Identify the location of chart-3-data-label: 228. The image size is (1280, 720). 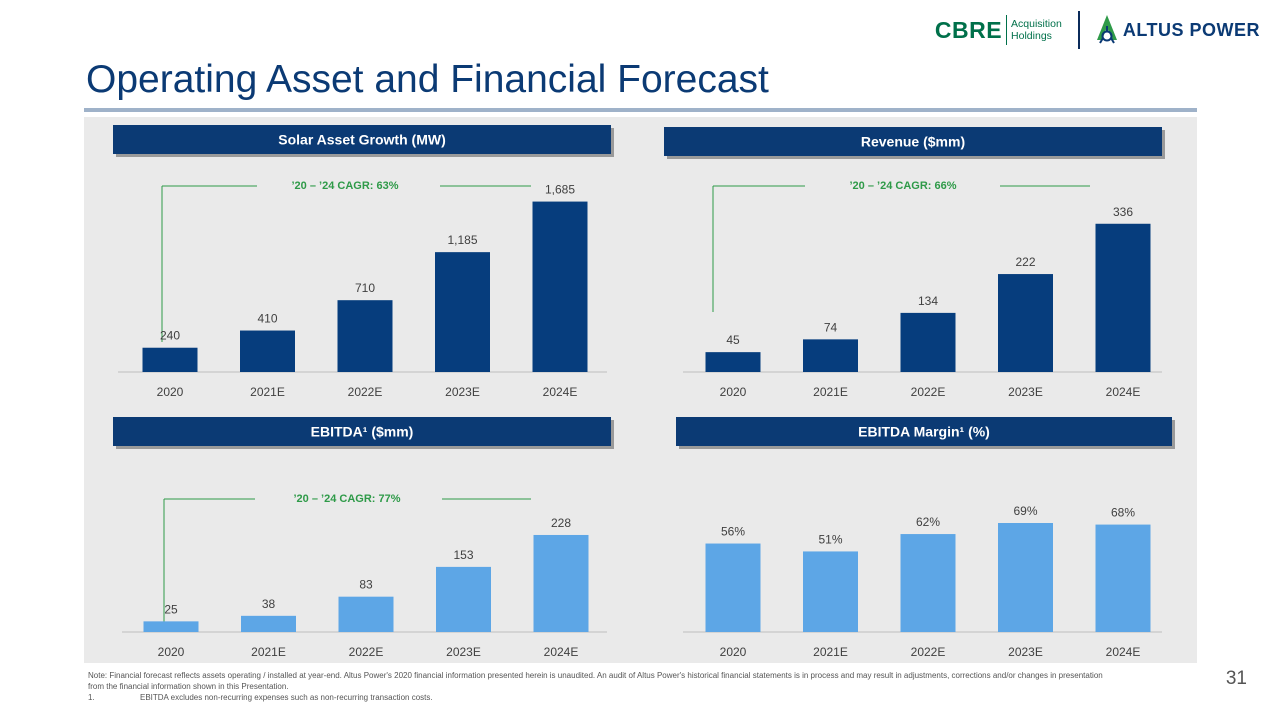
(561, 523).